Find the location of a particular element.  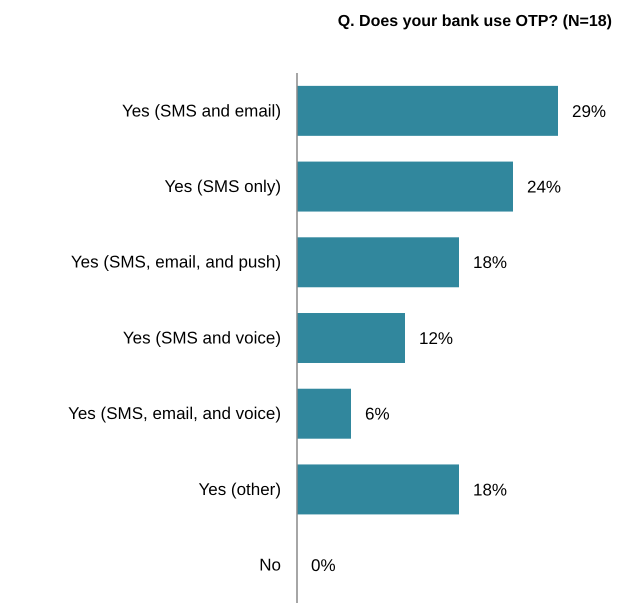

y-tick-label: Yes (SMS, email, and push) is located at coordinates (175, 262).